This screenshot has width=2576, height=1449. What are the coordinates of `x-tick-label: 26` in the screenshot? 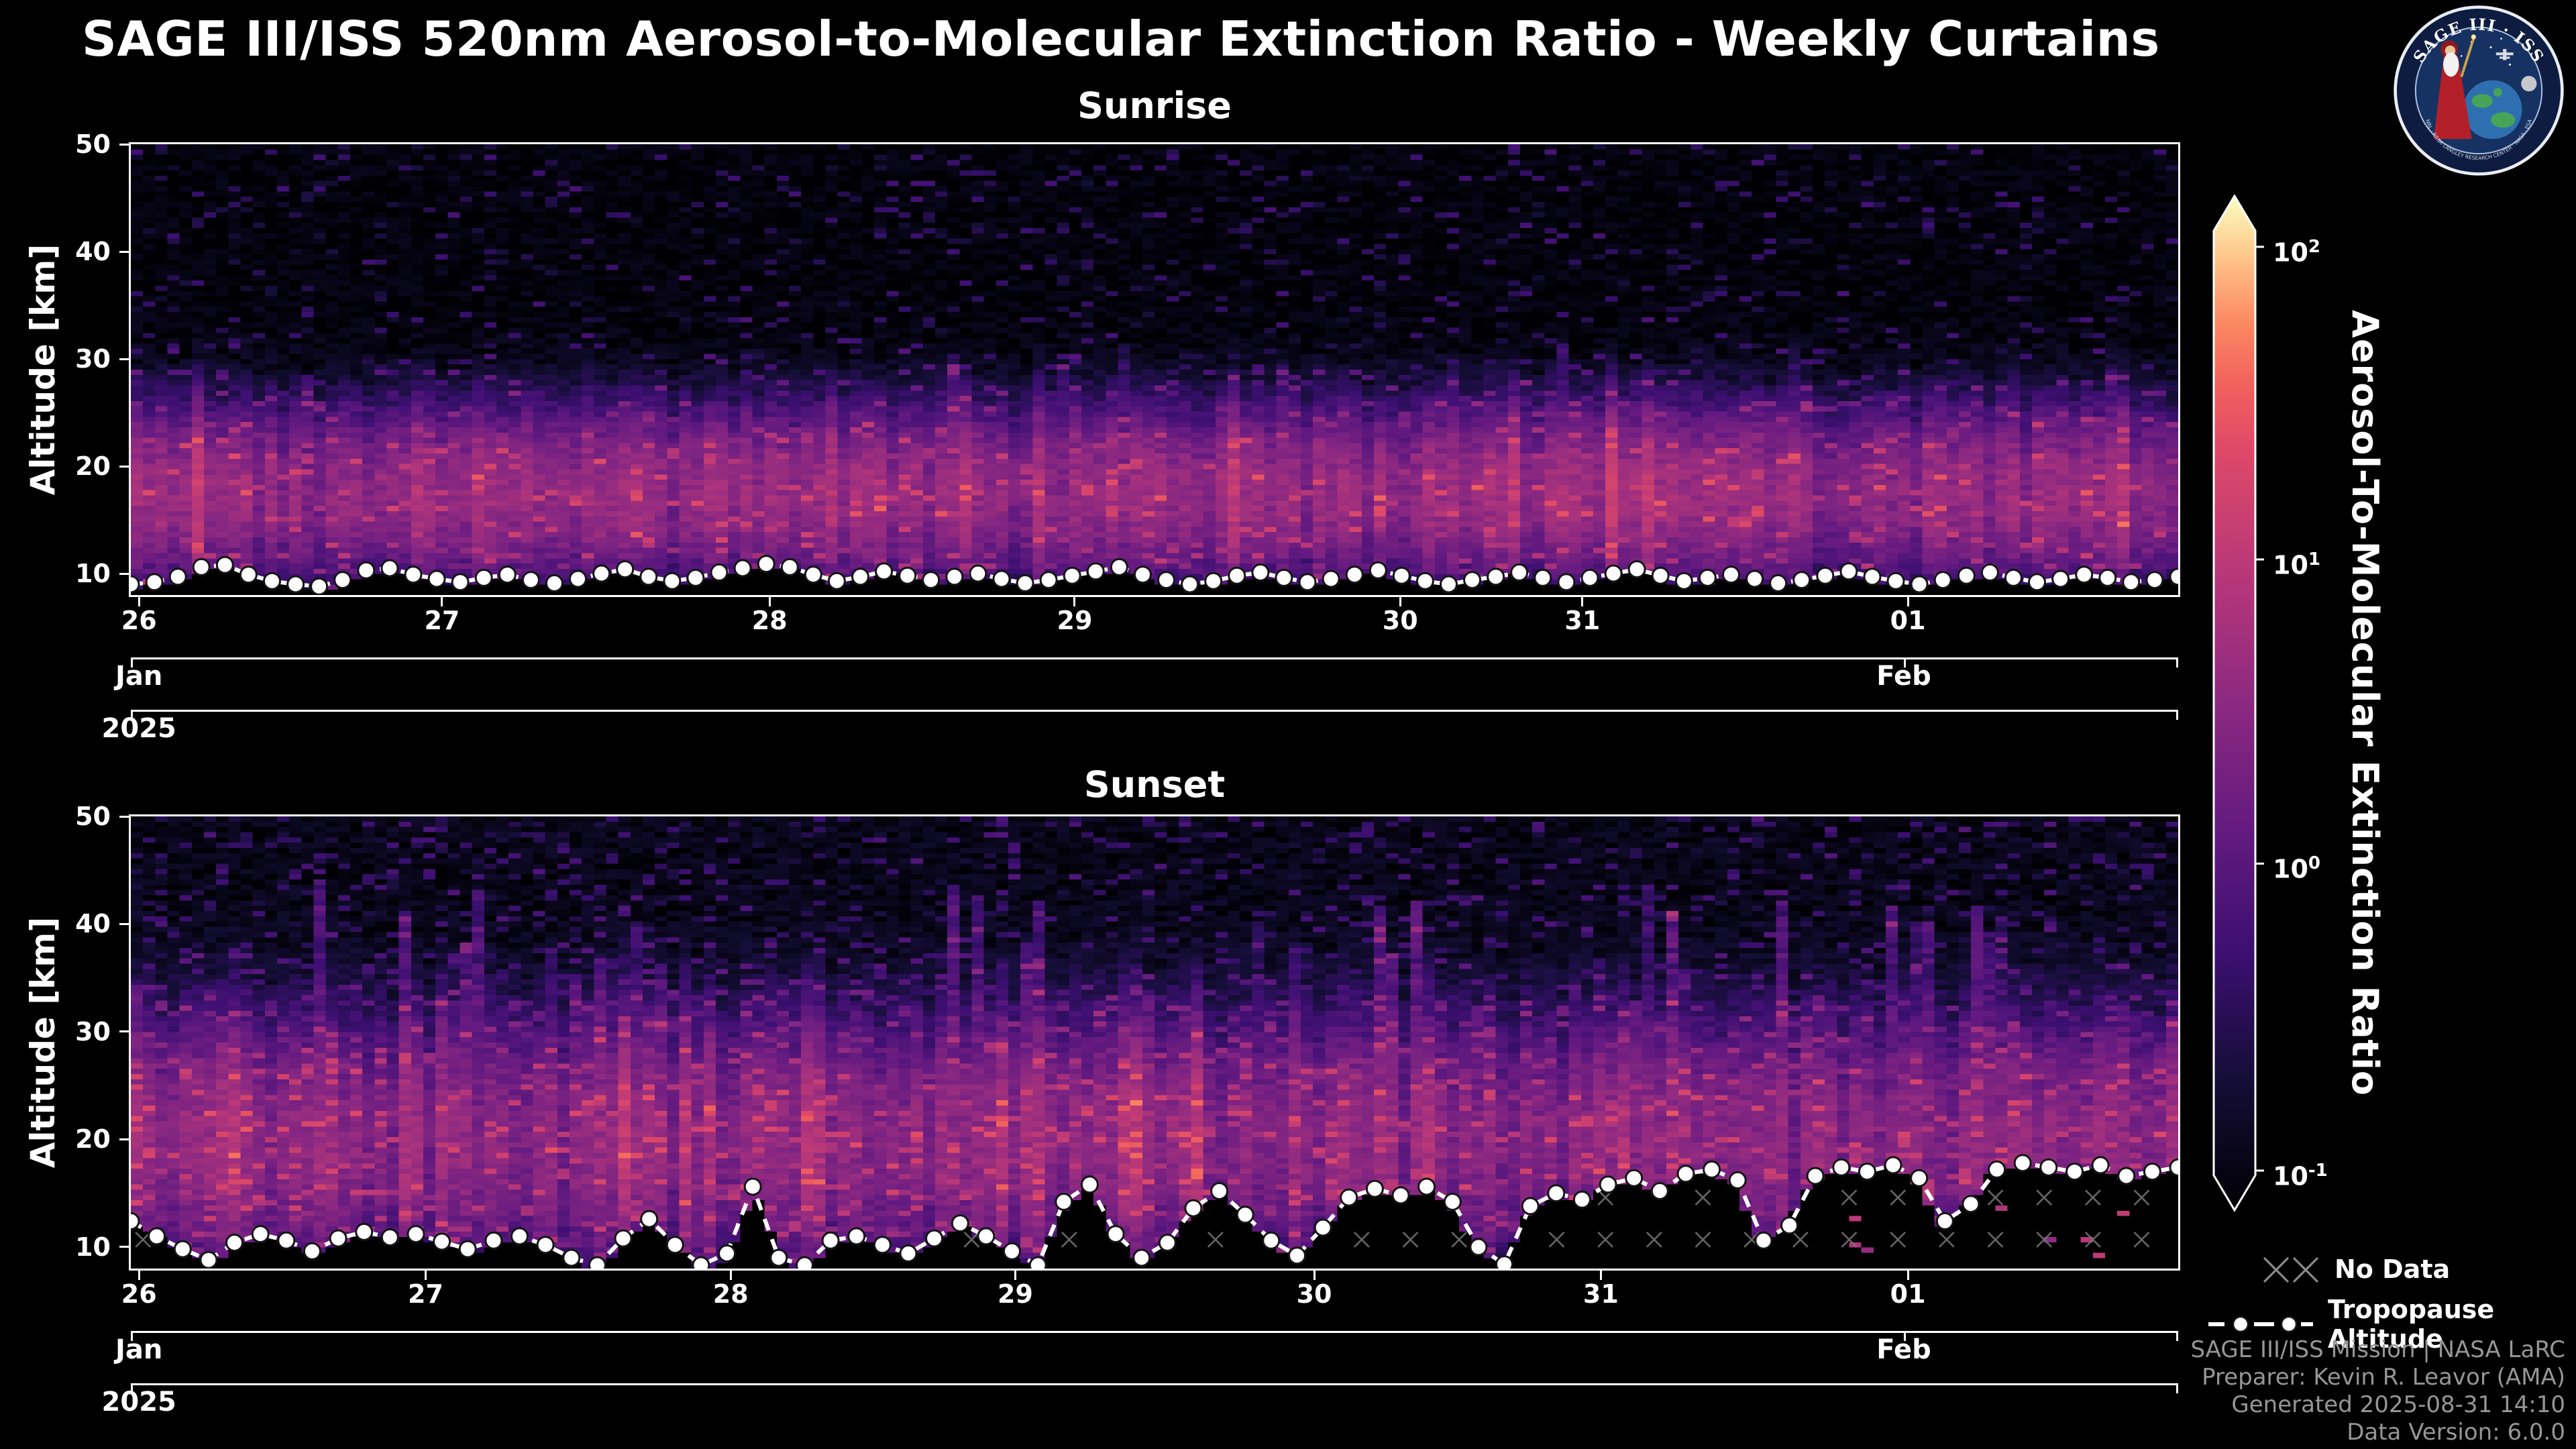 It's located at (139, 1294).